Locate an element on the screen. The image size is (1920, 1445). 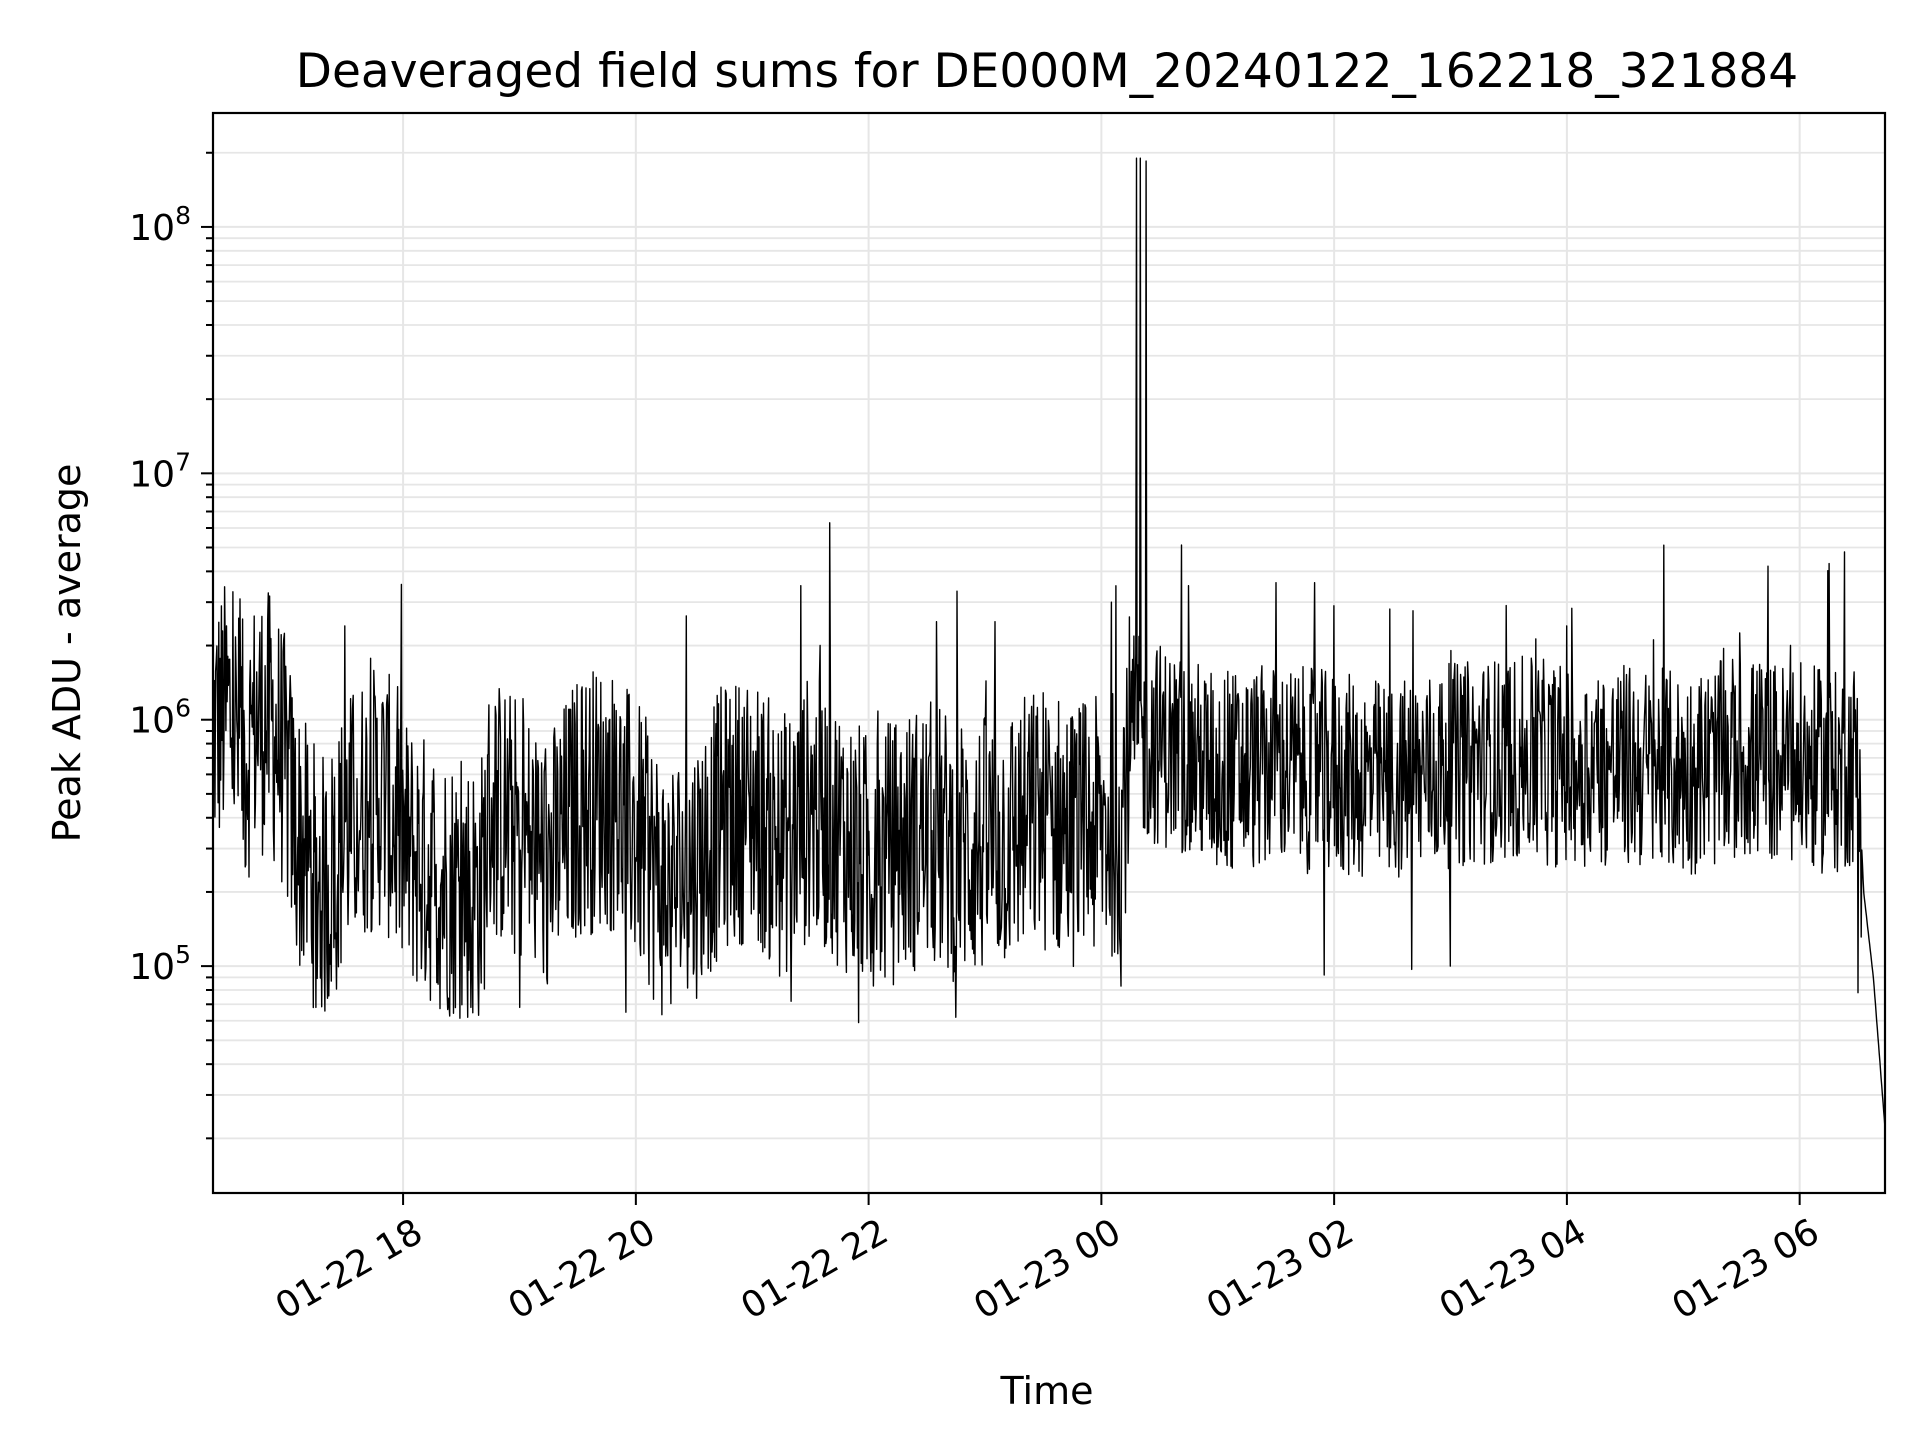
x-tick-label: 01-22 20 is located at coordinates (582, 1269).